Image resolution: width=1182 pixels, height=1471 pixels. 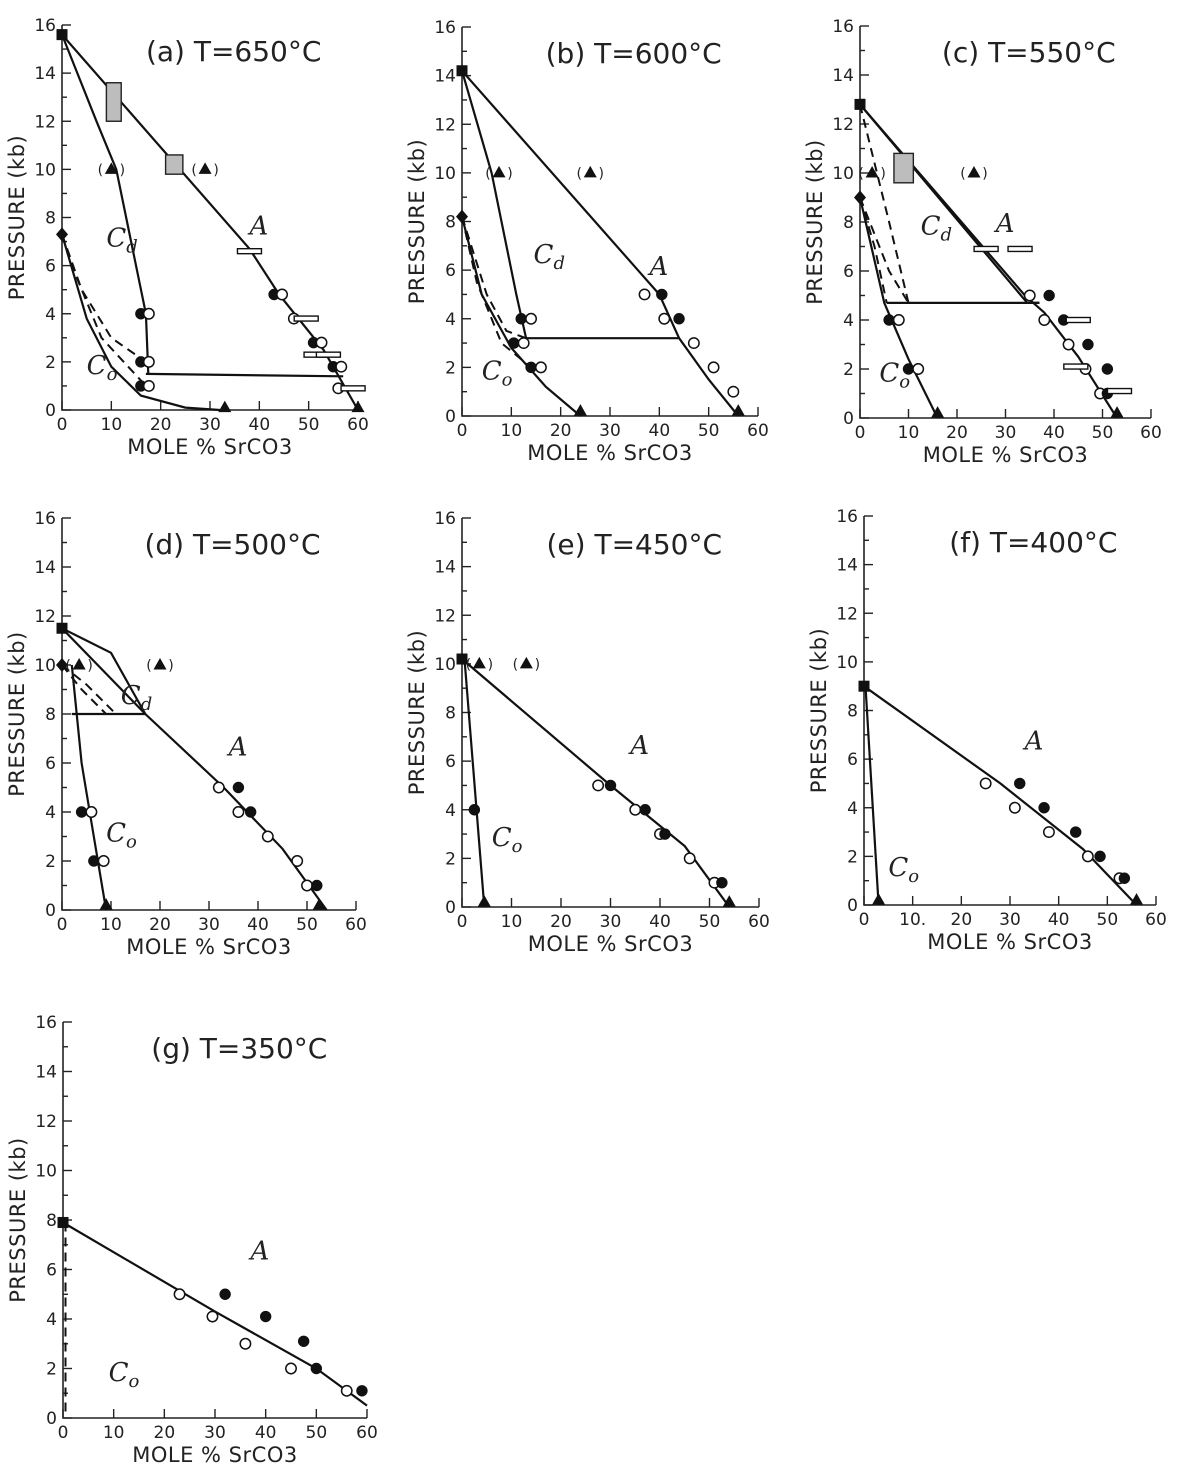 I want to click on x-tick-label: 30, so click(x=215, y=1433).